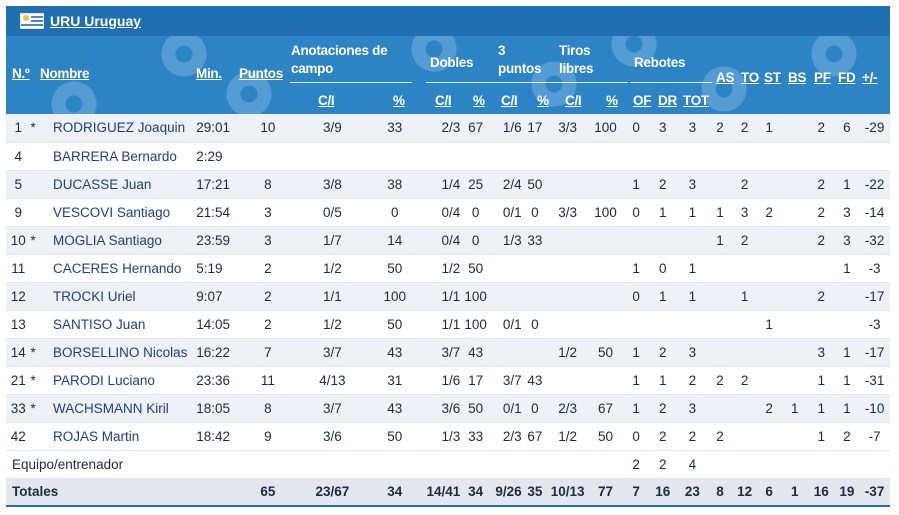  I want to click on total-tp: 35, so click(535, 492).